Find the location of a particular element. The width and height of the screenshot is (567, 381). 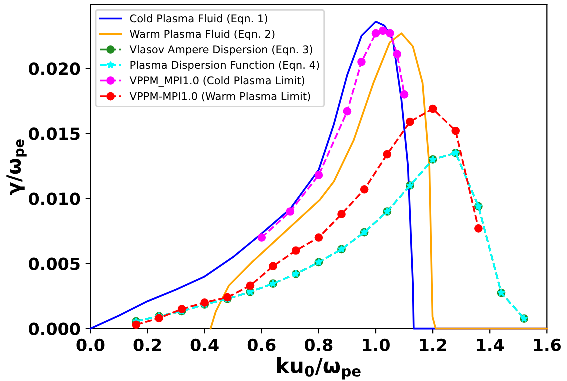

legend-label: Plasma Dispersion Function (Eqn. 4) is located at coordinates (225, 66).